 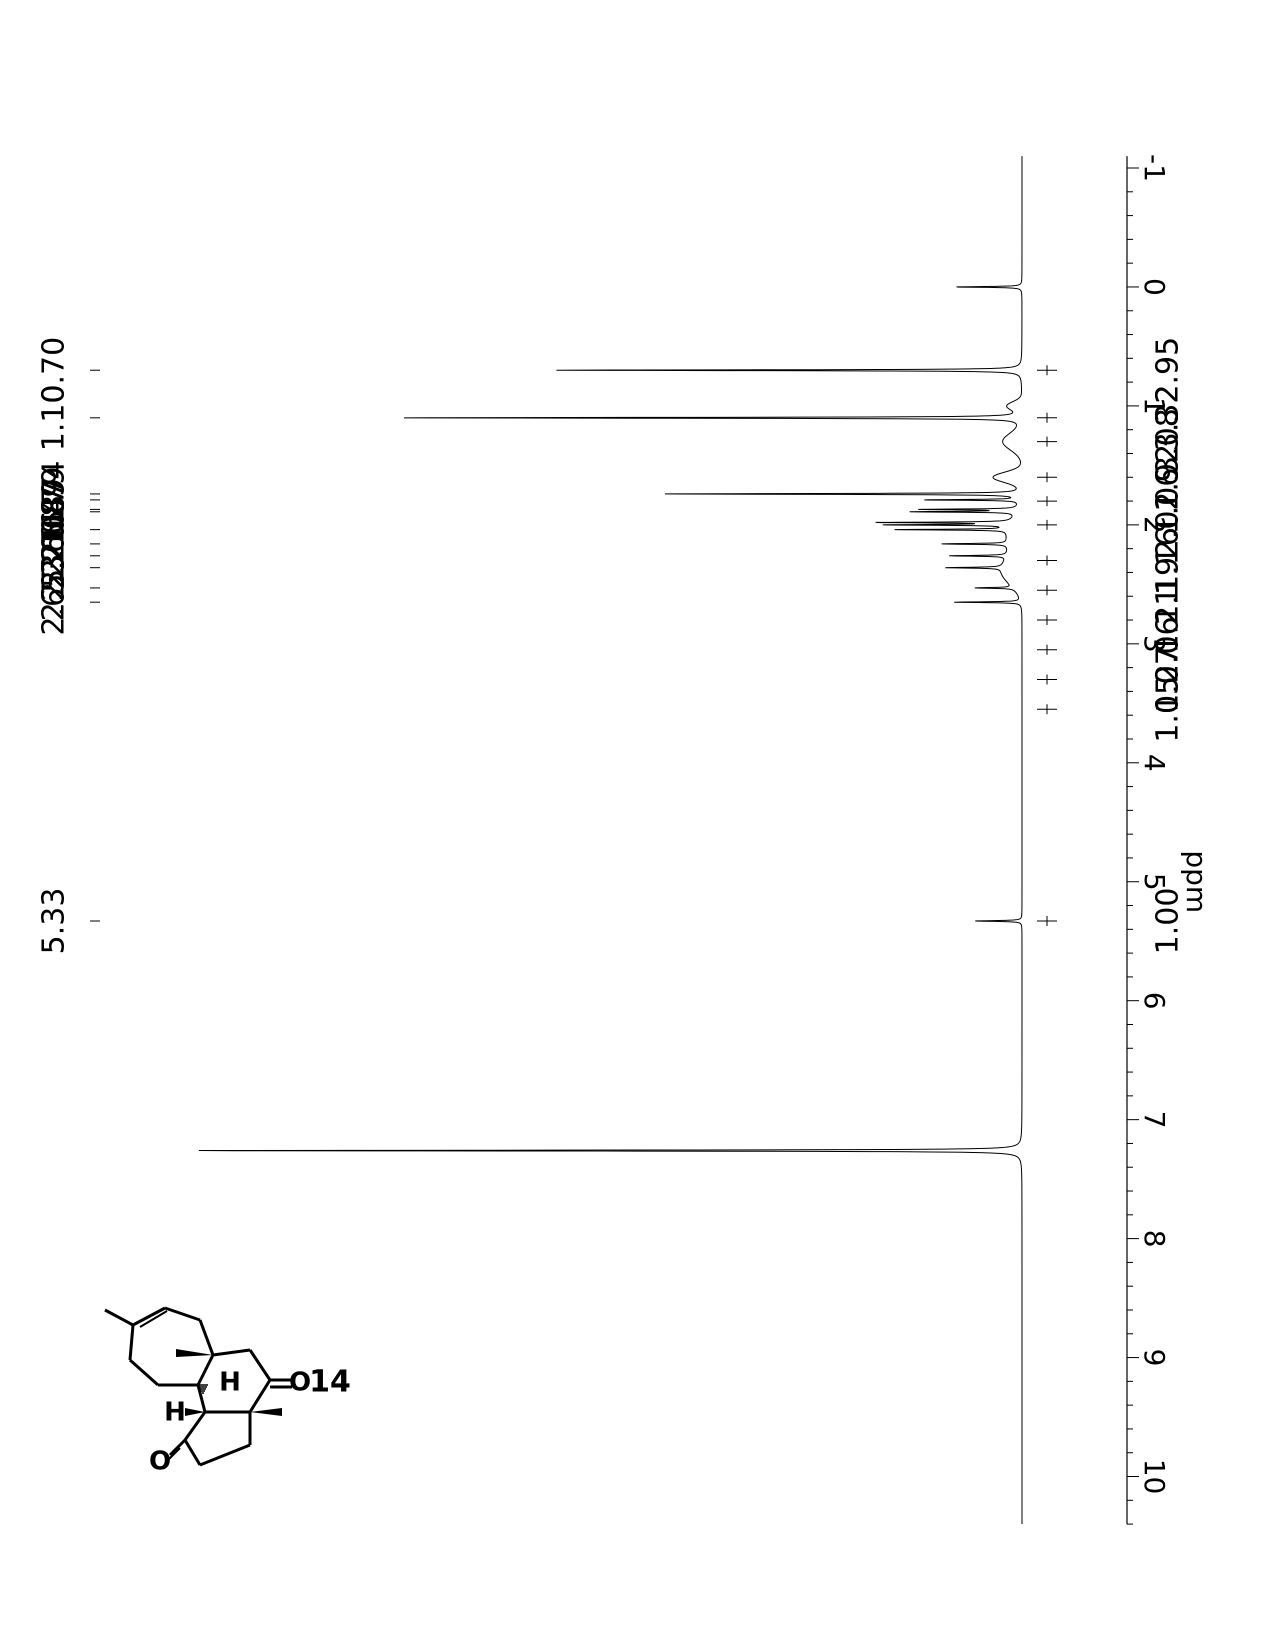 I want to click on peak-label: 0.70, so click(x=54, y=370).